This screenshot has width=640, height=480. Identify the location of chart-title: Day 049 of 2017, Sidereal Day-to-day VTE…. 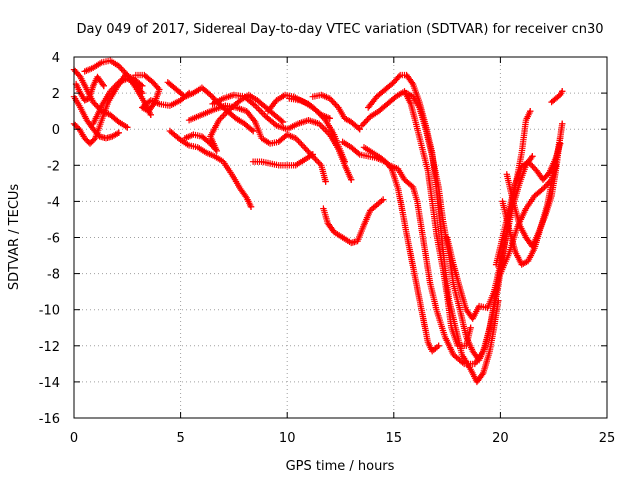
(339, 29).